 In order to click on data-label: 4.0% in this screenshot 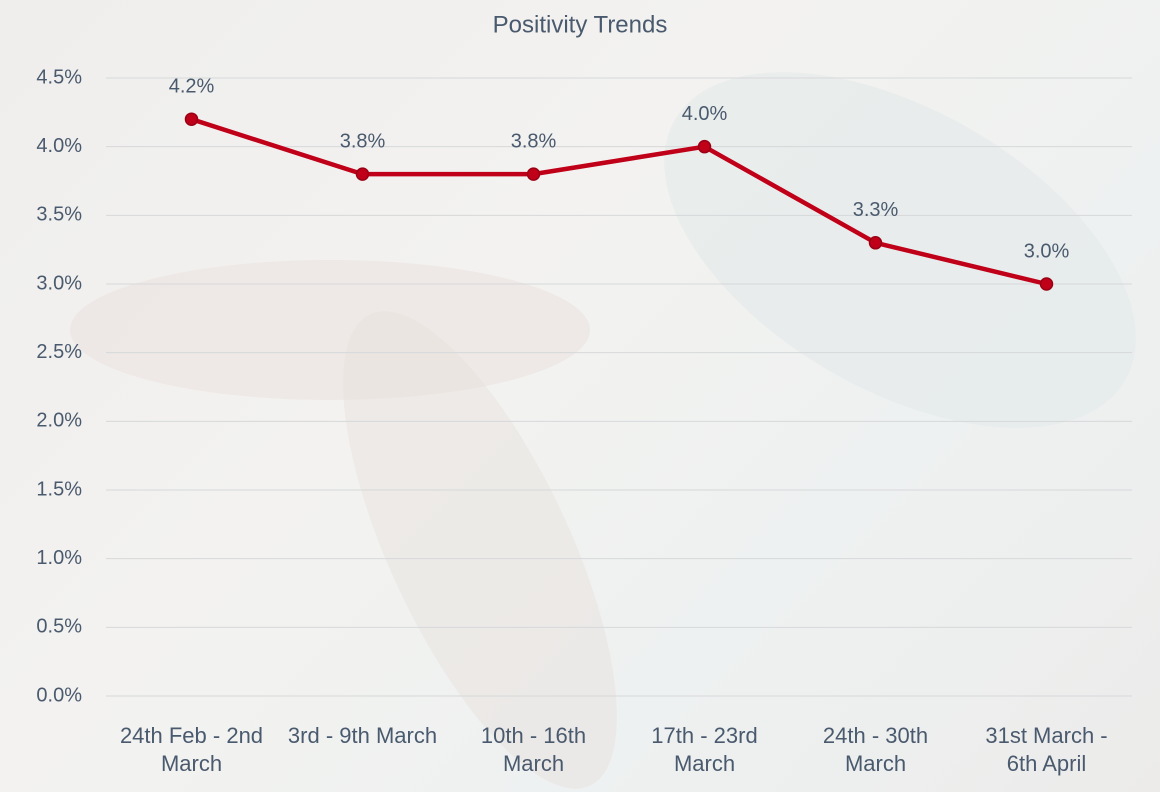, I will do `click(705, 114)`.